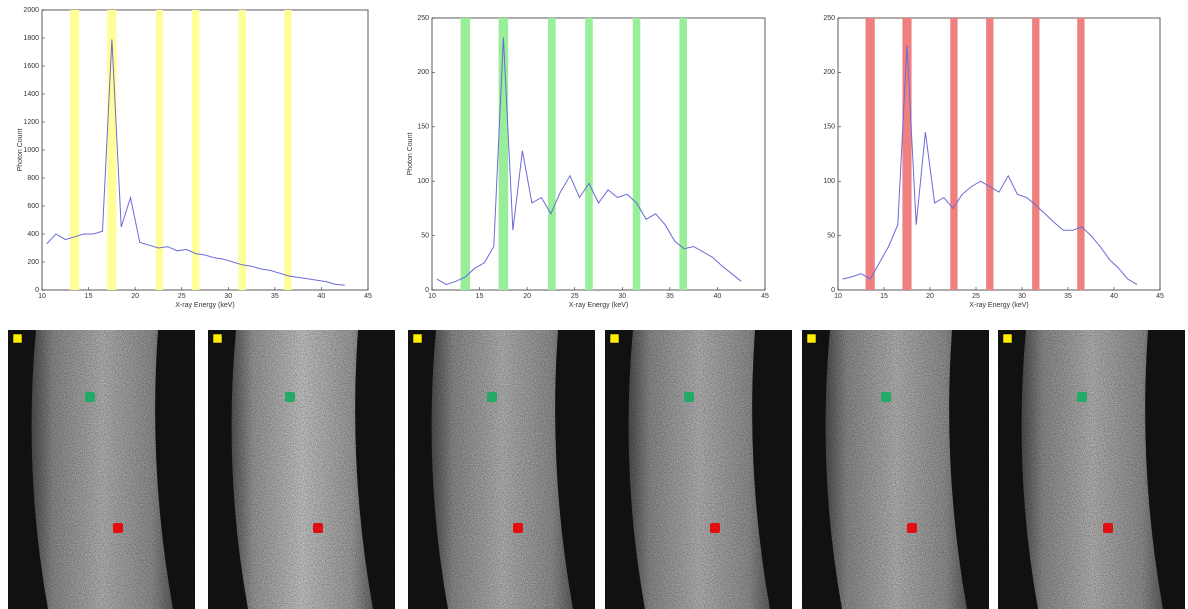 This screenshot has width=1188, height=609. What do you see at coordinates (829, 127) in the screenshot?
I see `y-tick-label: 150` at bounding box center [829, 127].